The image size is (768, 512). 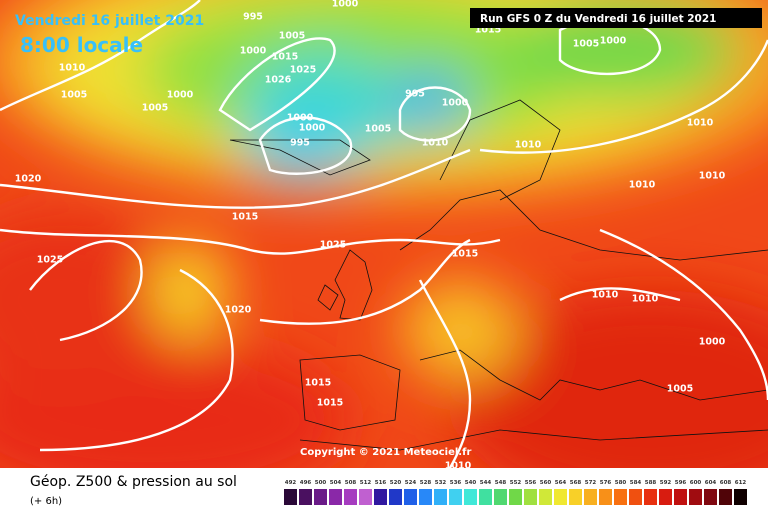 I want to click on footer-title: Géop. Z500 & pression au sol, so click(x=133, y=482).